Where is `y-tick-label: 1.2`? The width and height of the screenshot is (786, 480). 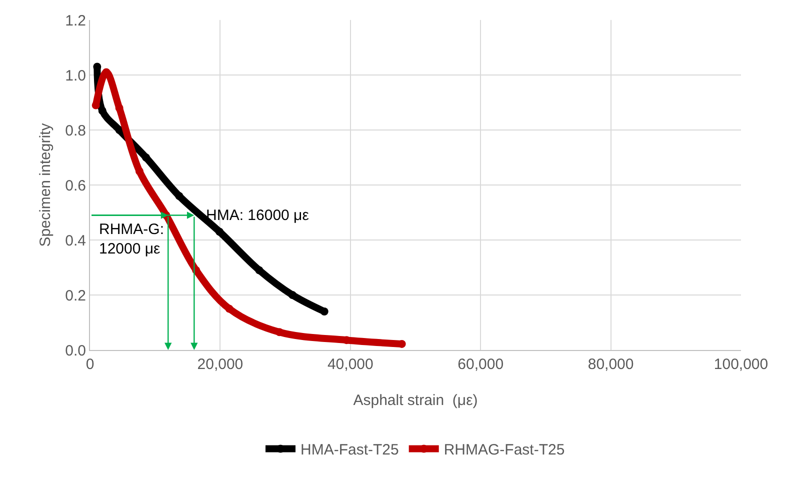
y-tick-label: 1.2 is located at coordinates (75, 21).